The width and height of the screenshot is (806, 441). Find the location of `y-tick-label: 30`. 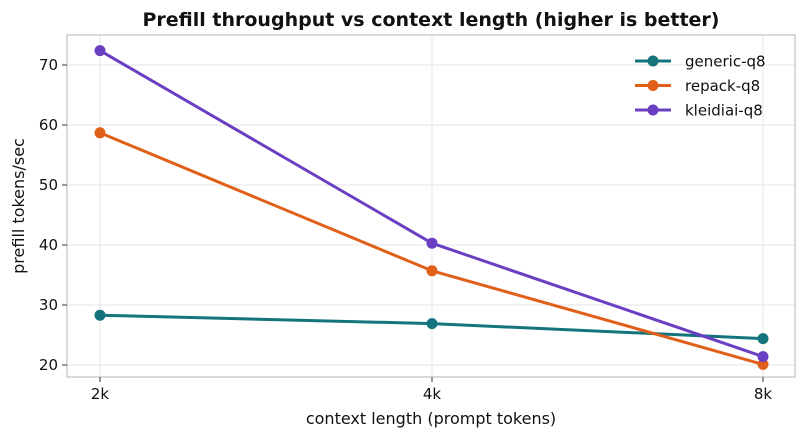

y-tick-label: 30 is located at coordinates (48, 305).